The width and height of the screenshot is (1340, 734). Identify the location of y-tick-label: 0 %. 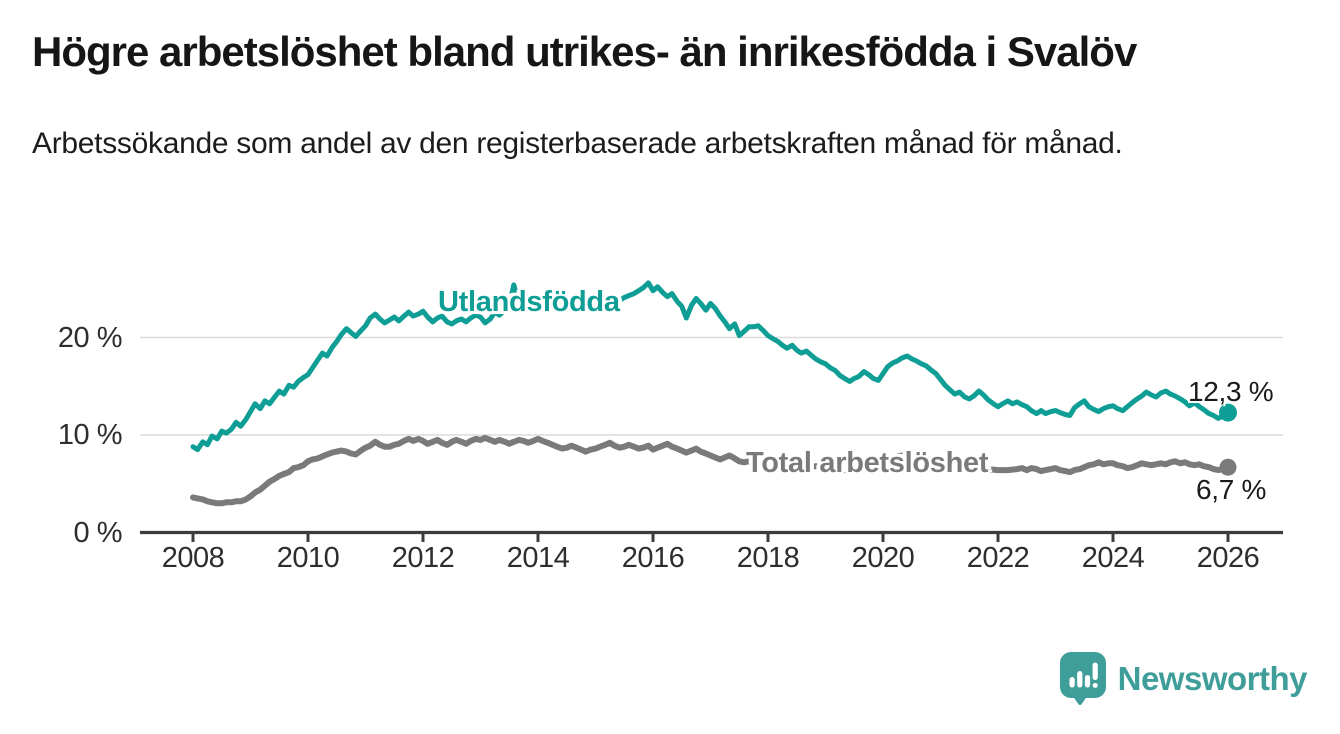
(98, 532).